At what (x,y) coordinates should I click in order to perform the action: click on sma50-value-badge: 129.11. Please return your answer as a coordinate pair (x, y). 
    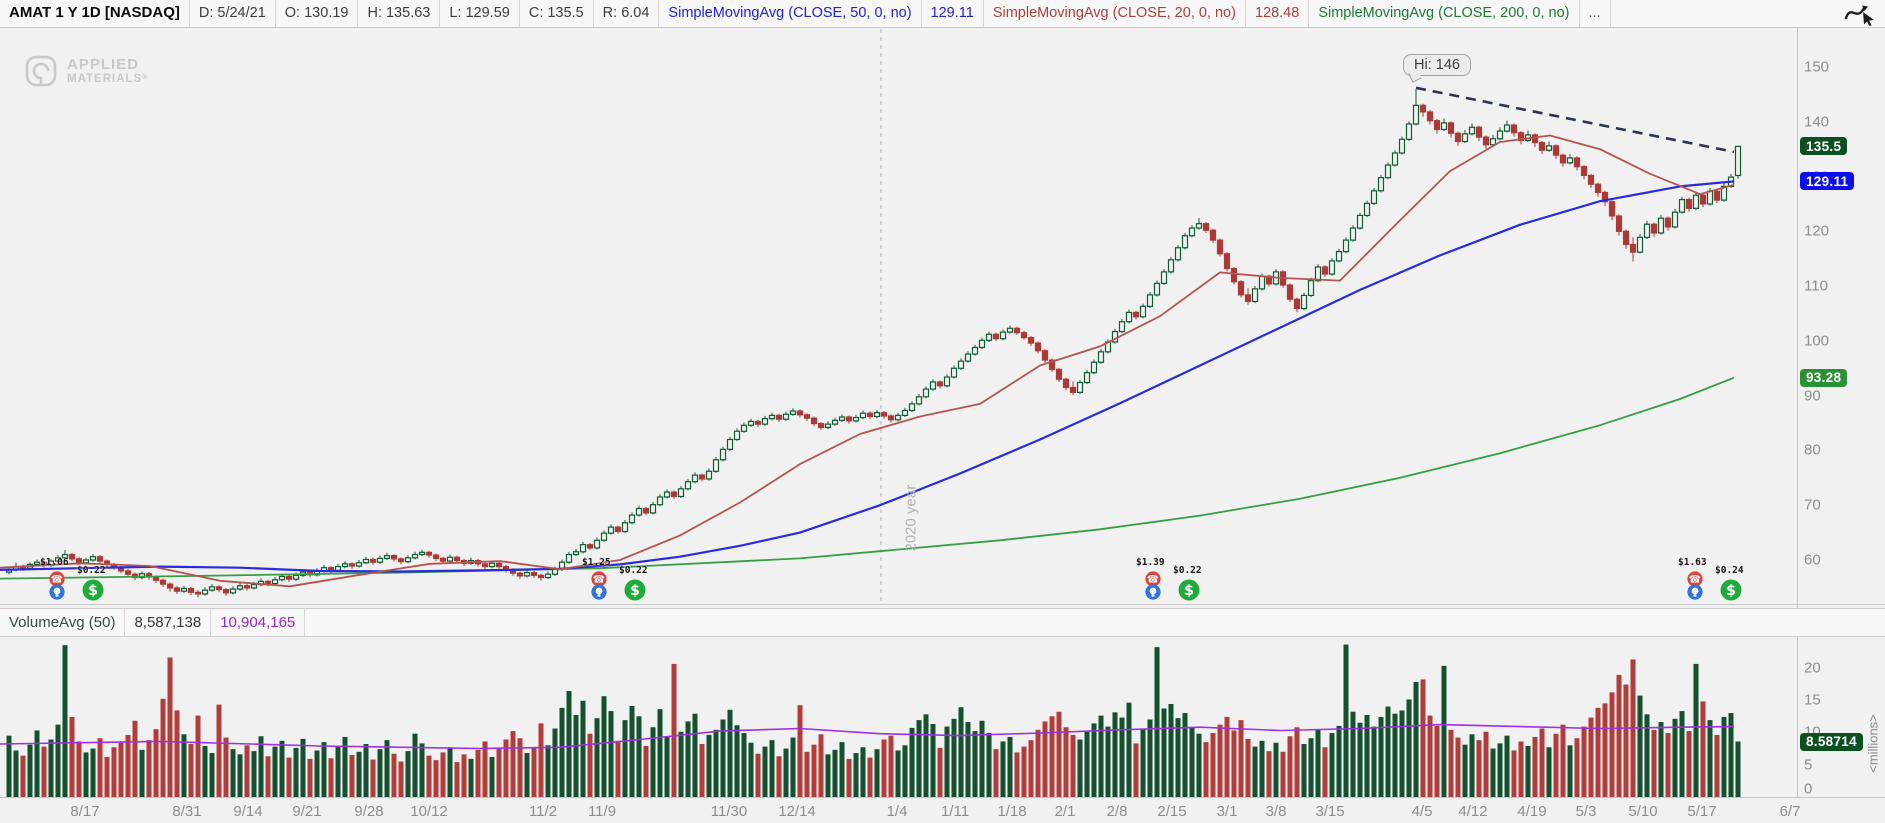
    Looking at the image, I should click on (1827, 181).